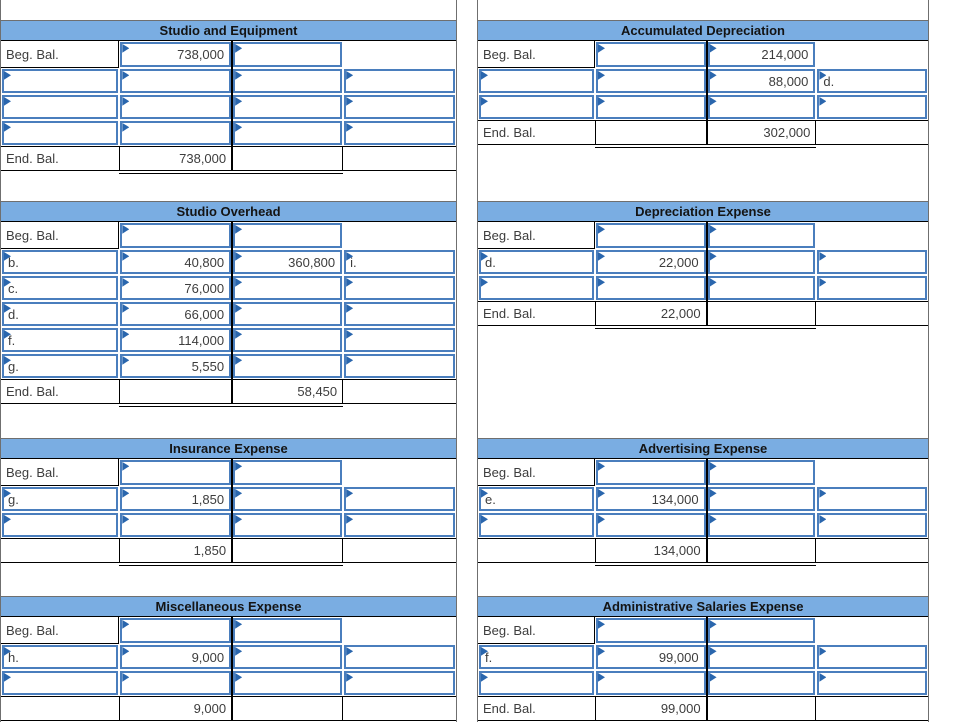 This screenshot has height=722, width=962. Describe the element at coordinates (176, 499) in the screenshot. I see `entry-debit: 1,850` at that location.